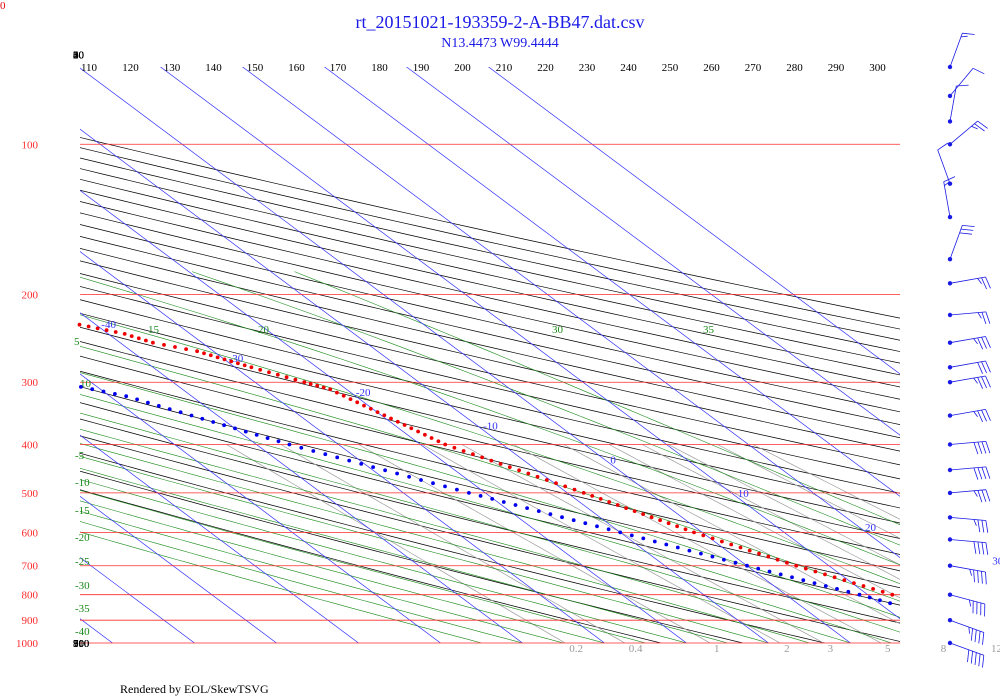 The height and width of the screenshot is (700, 1000). Describe the element at coordinates (363, 393) in the screenshot. I see `isotherm-label: -20` at that location.